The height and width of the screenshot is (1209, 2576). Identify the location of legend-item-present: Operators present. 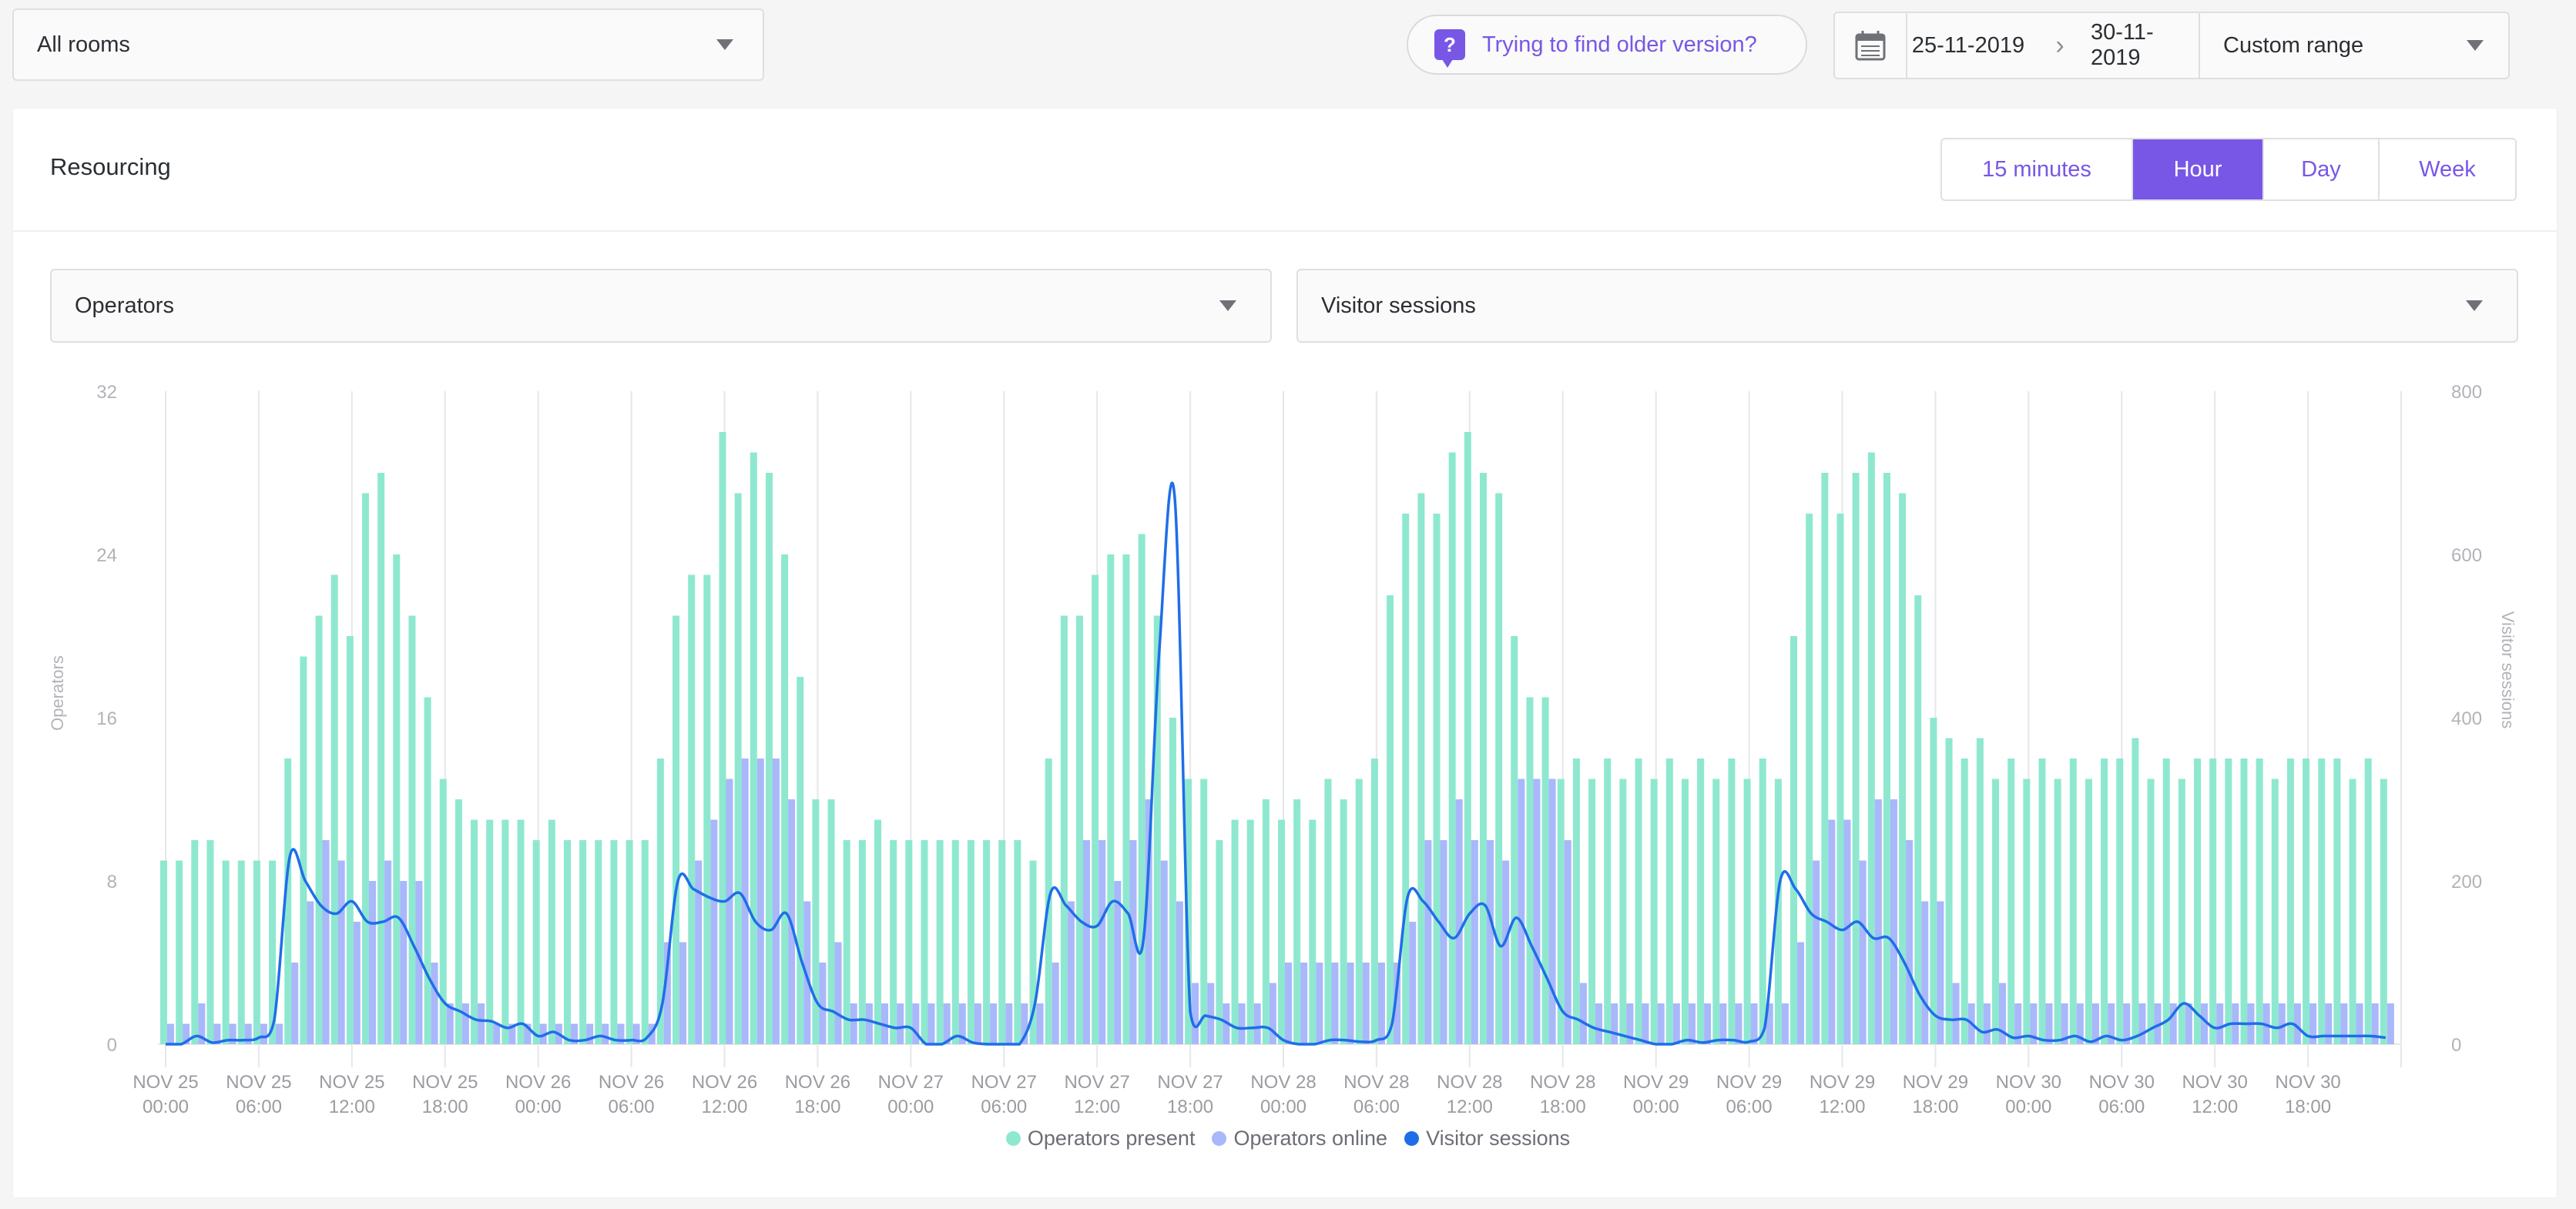
(1100, 1138).